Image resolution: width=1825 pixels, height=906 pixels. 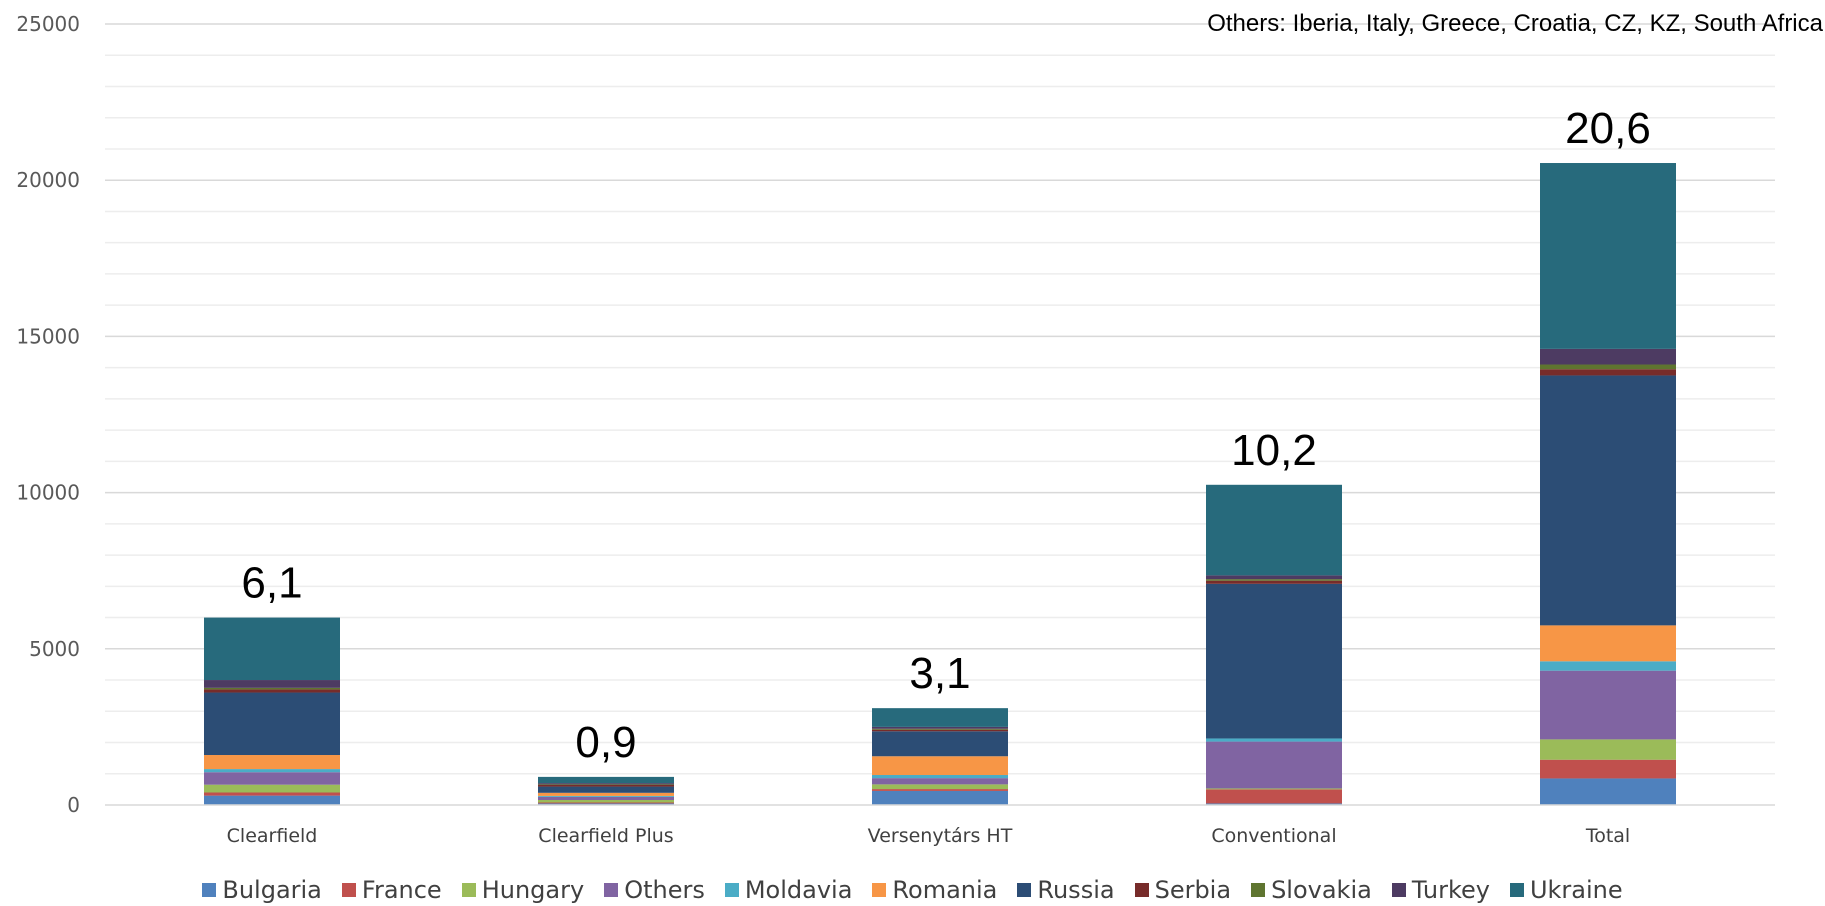 I want to click on x-category-label: Versenytárs HT, so click(x=940, y=836).